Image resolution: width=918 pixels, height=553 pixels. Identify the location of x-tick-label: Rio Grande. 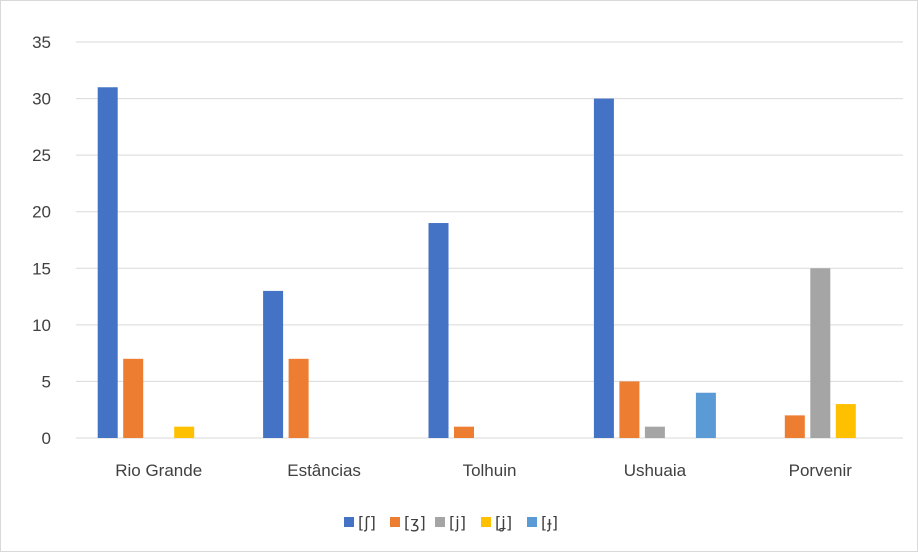
(158, 470).